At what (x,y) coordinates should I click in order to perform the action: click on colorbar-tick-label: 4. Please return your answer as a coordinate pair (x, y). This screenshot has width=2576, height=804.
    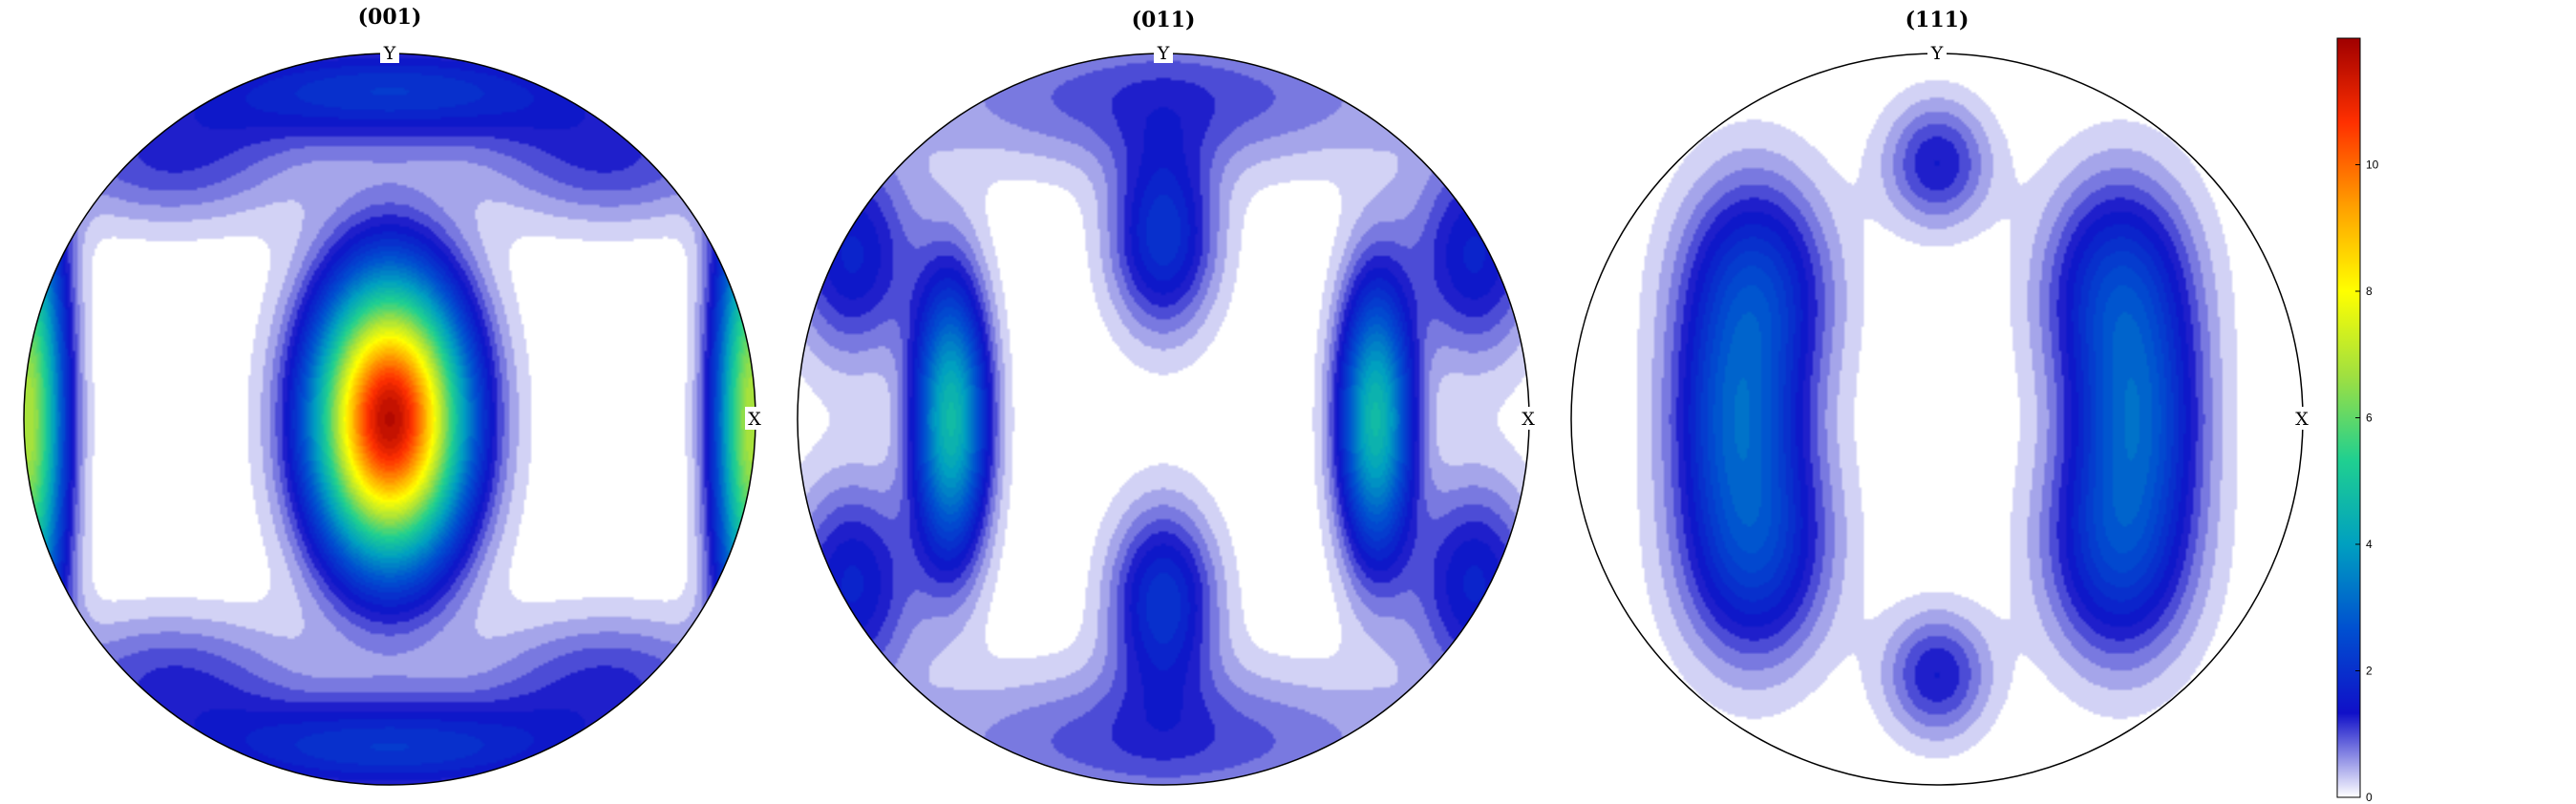
    Looking at the image, I should click on (2369, 544).